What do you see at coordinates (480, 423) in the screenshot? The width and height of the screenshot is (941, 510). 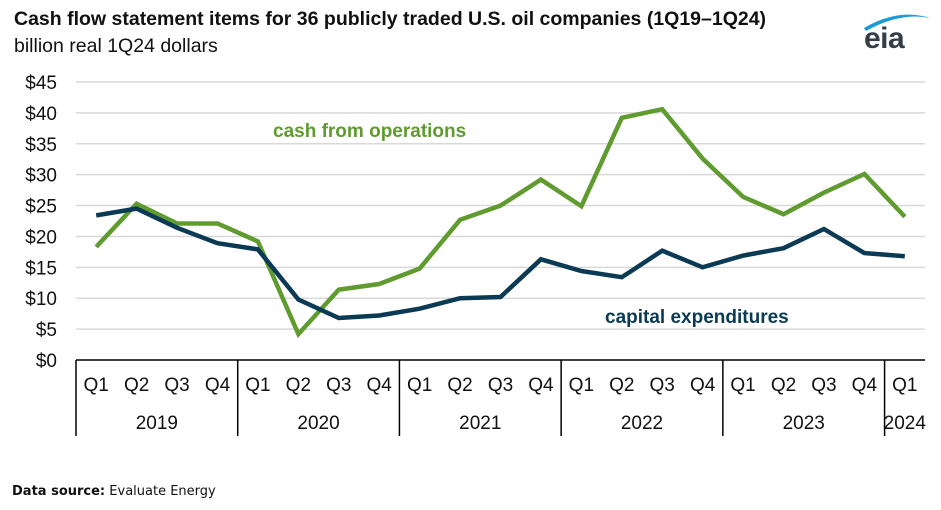 I see `year-label: 2021` at bounding box center [480, 423].